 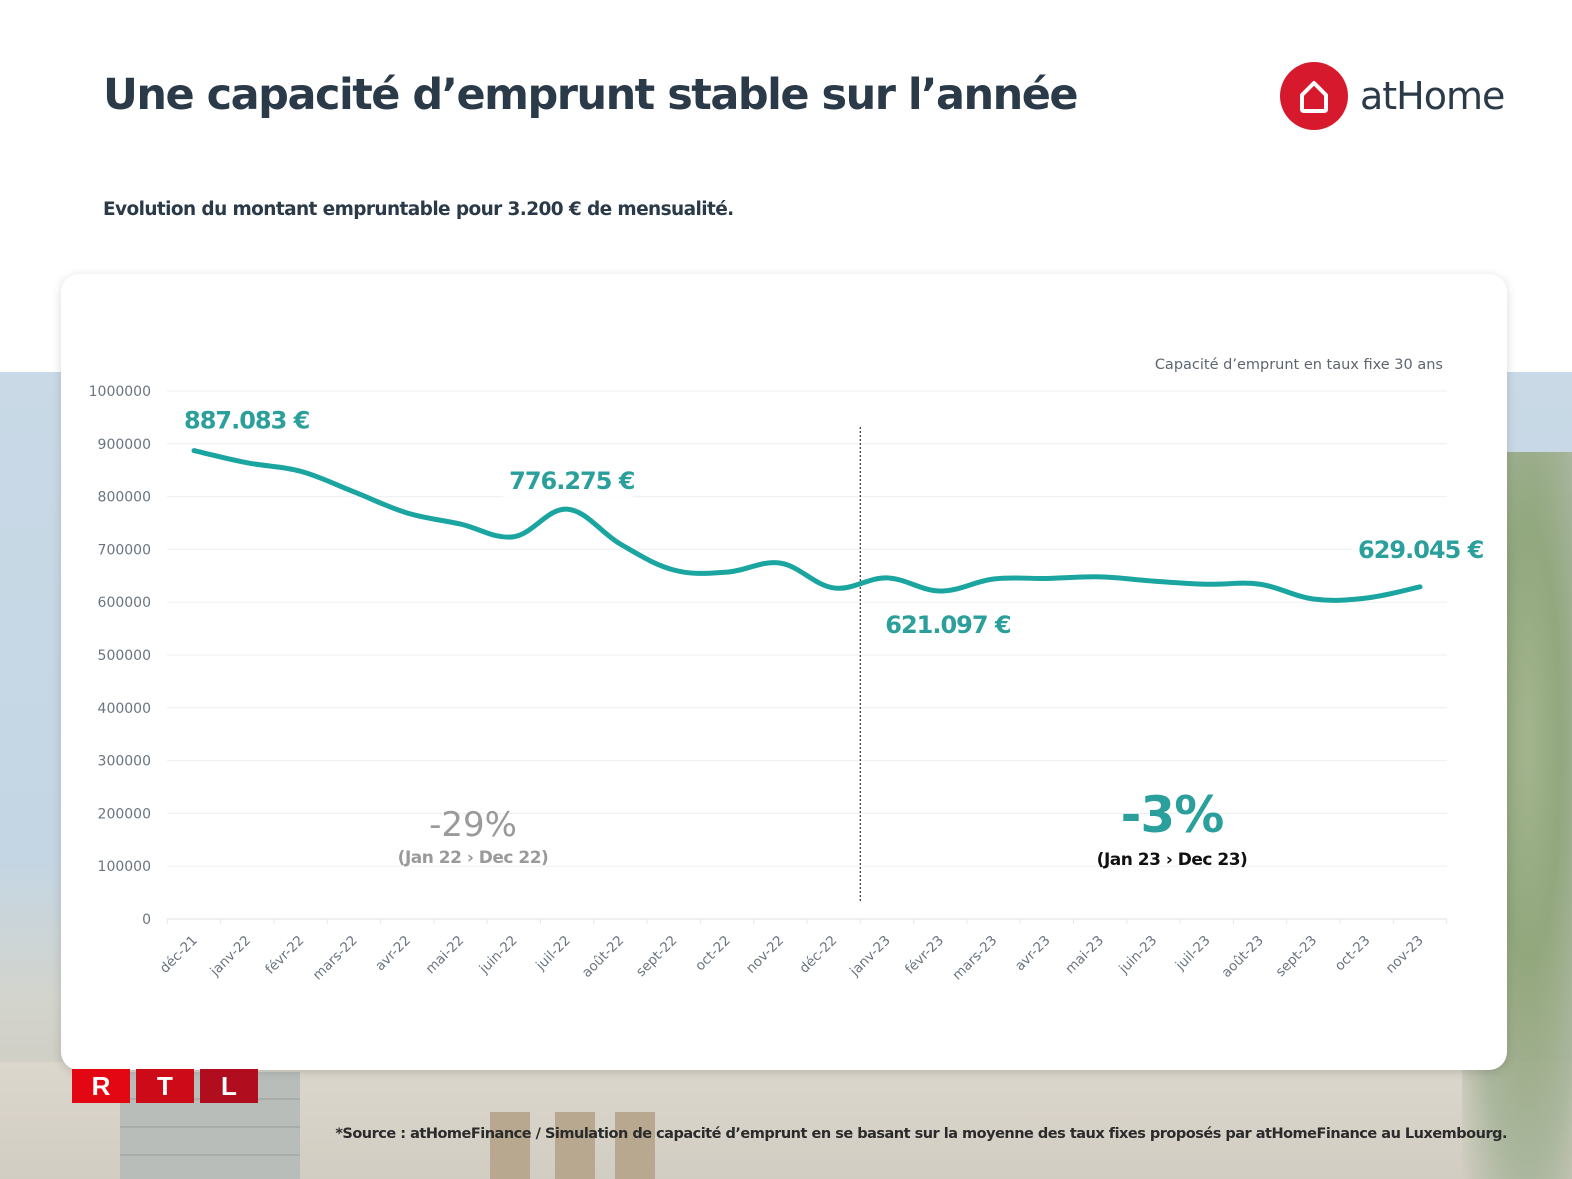 What do you see at coordinates (1243, 957) in the screenshot?
I see `x-tick-label: août-23` at bounding box center [1243, 957].